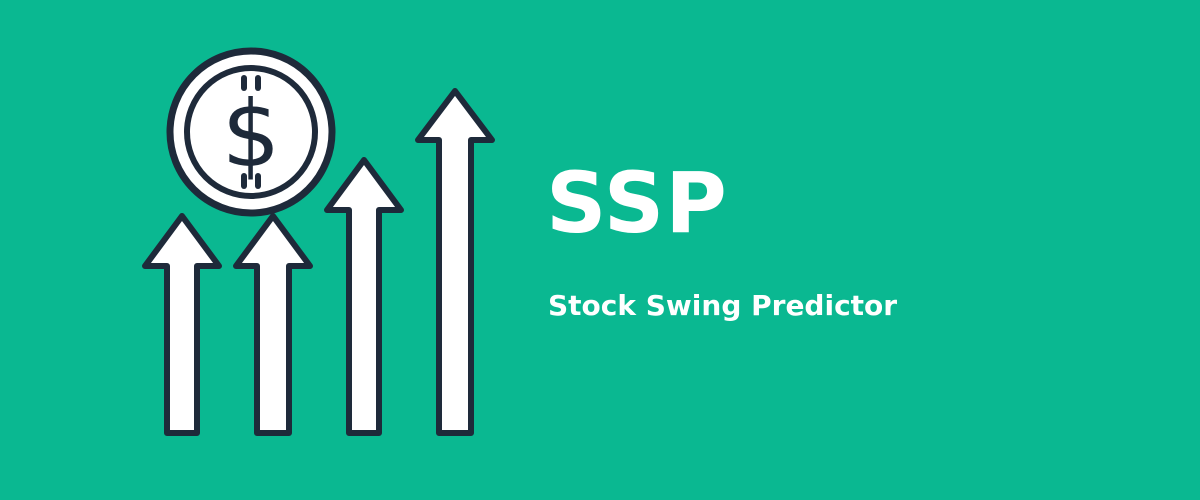  I want to click on growth-arrow-2-icon, so click(273, 324).